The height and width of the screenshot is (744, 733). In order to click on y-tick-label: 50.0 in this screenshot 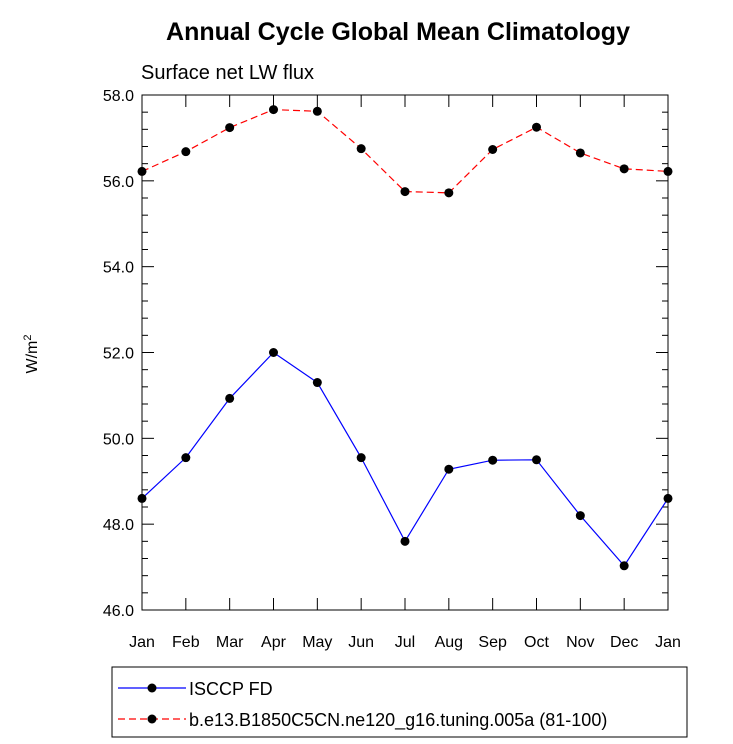, I will do `click(118, 439)`.